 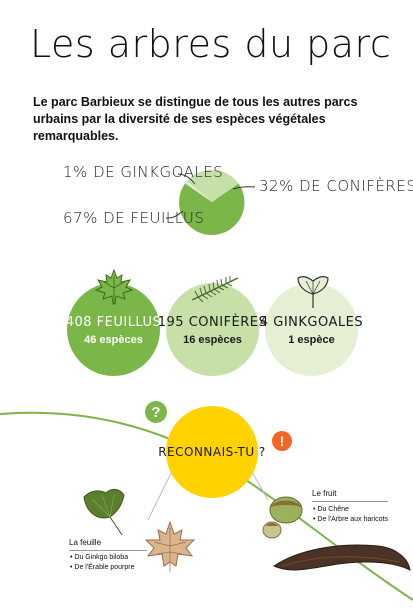 What do you see at coordinates (170, 546) in the screenshot?
I see `maple-leaf-photo` at bounding box center [170, 546].